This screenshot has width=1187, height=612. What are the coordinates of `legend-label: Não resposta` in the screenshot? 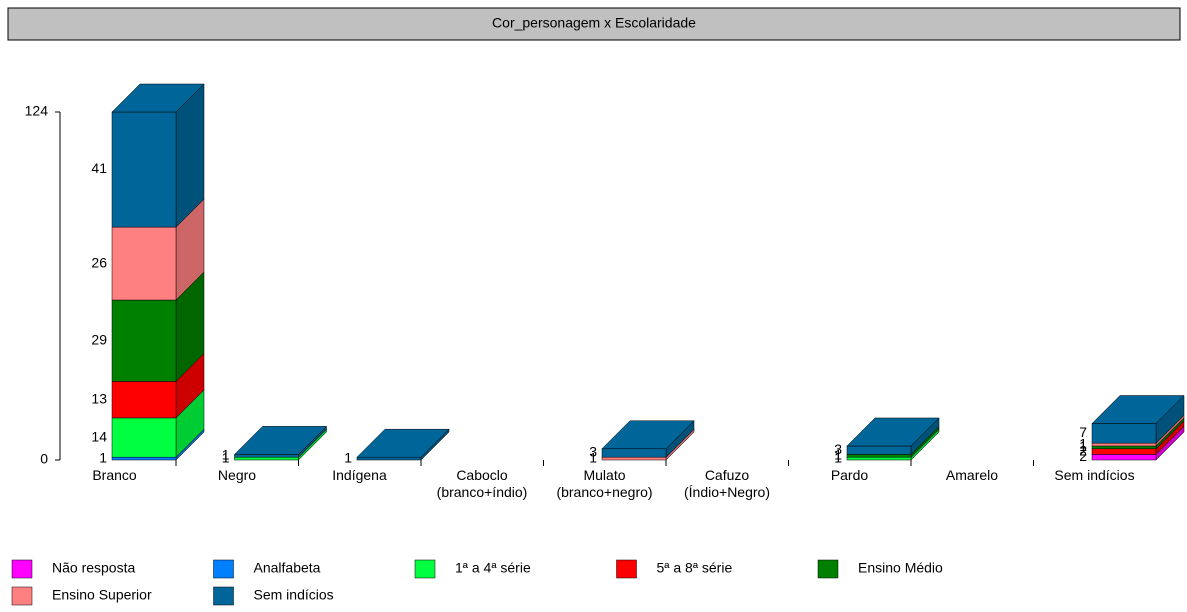 It's located at (93, 568).